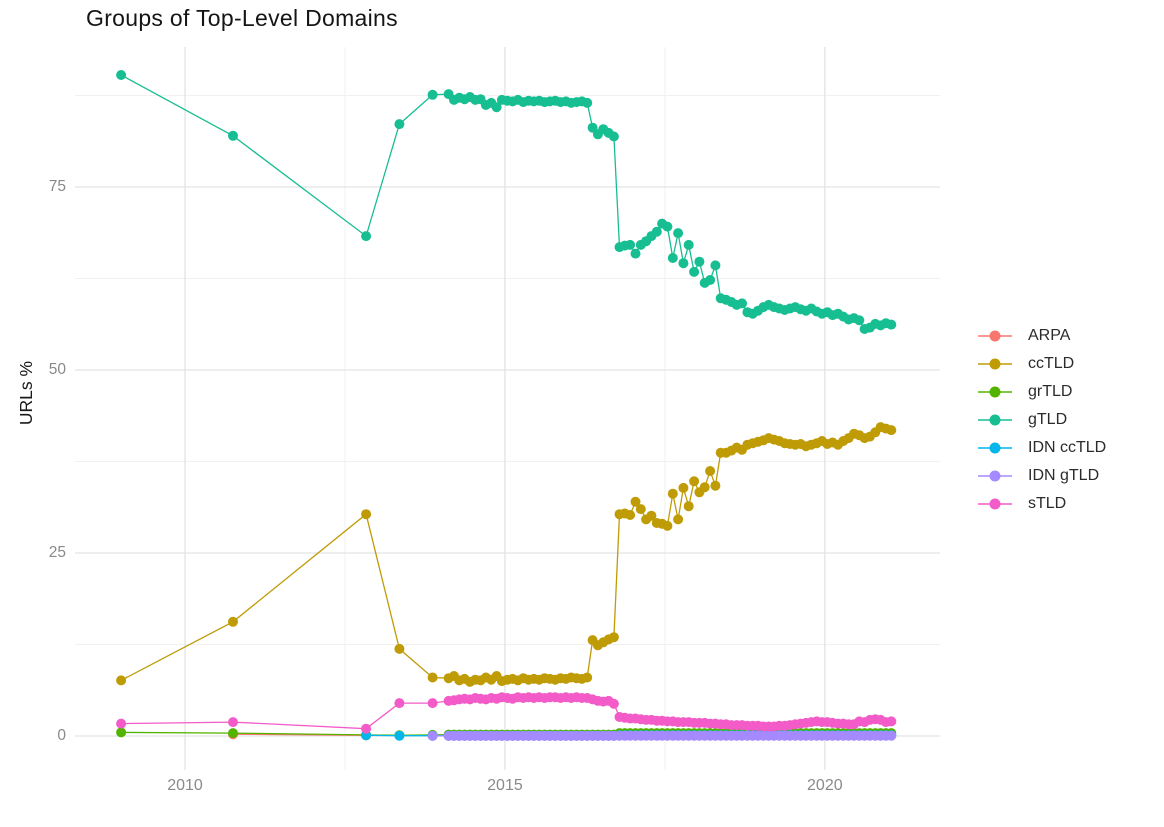  What do you see at coordinates (61, 736) in the screenshot?
I see `y-tick-label: 0` at bounding box center [61, 736].